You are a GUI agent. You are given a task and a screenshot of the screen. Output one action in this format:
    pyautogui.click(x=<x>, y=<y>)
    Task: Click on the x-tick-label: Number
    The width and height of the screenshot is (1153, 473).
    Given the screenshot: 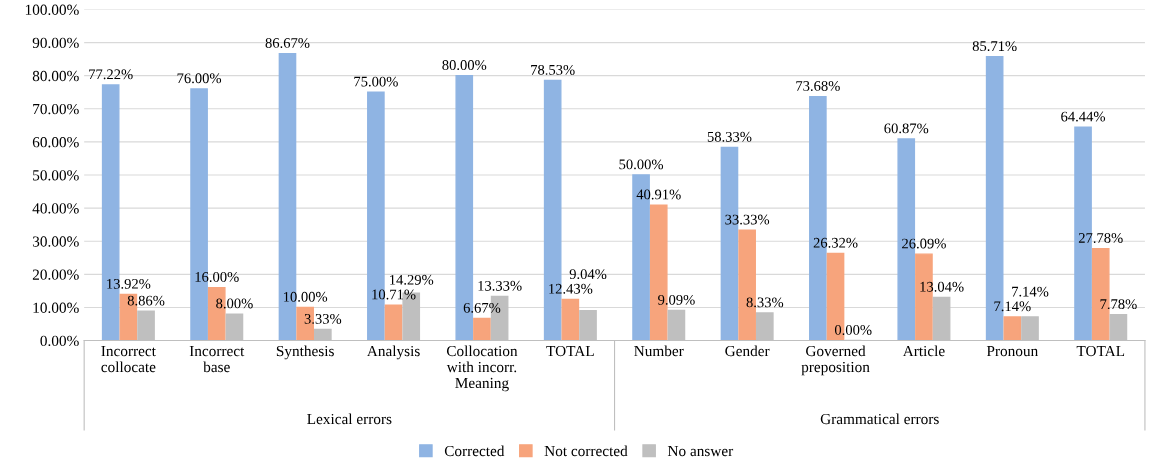 What is the action you would take?
    pyautogui.click(x=659, y=351)
    